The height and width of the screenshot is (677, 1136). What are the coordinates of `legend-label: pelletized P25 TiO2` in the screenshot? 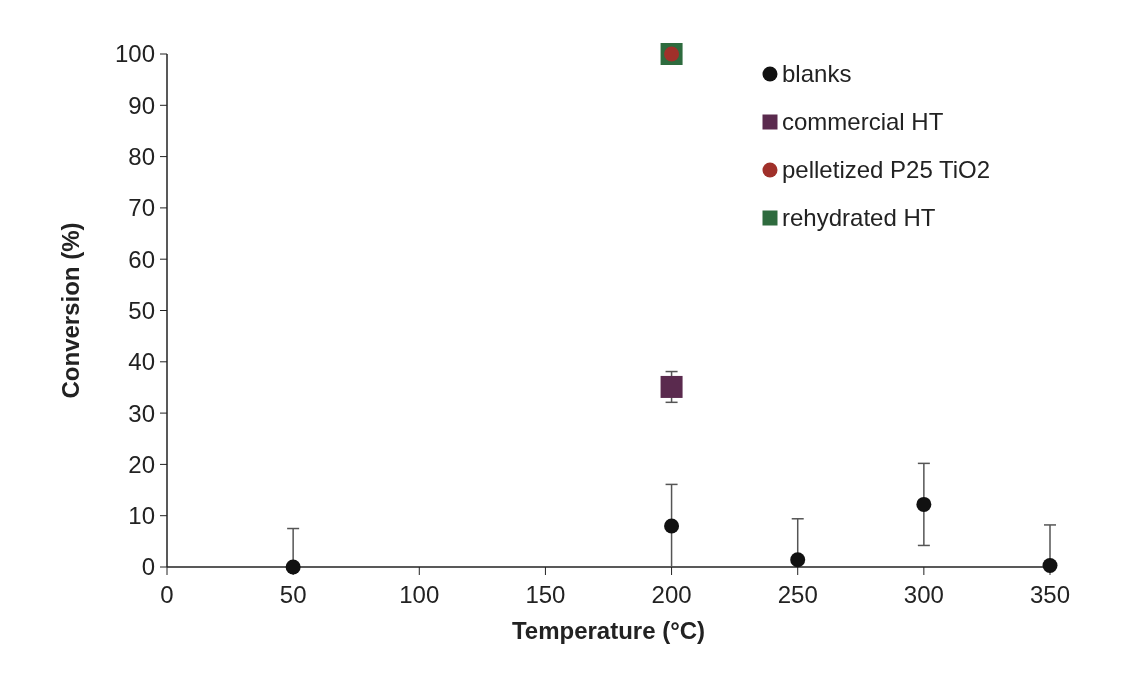 It's located at (886, 170).